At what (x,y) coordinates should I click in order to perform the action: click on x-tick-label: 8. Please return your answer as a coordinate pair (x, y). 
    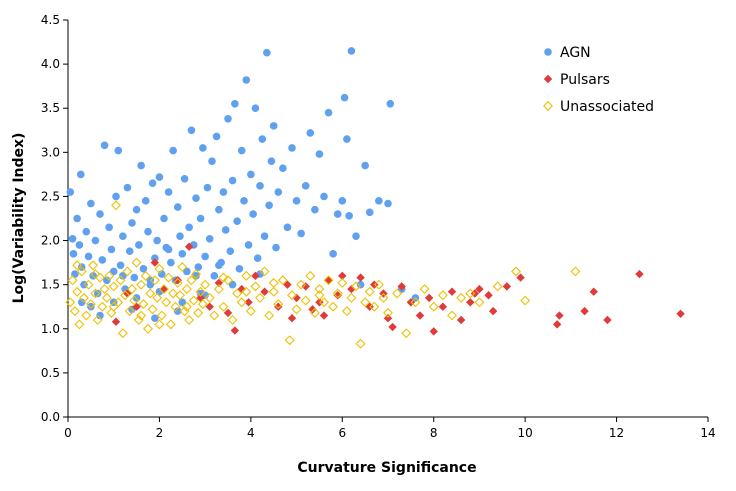
    Looking at the image, I should click on (434, 433).